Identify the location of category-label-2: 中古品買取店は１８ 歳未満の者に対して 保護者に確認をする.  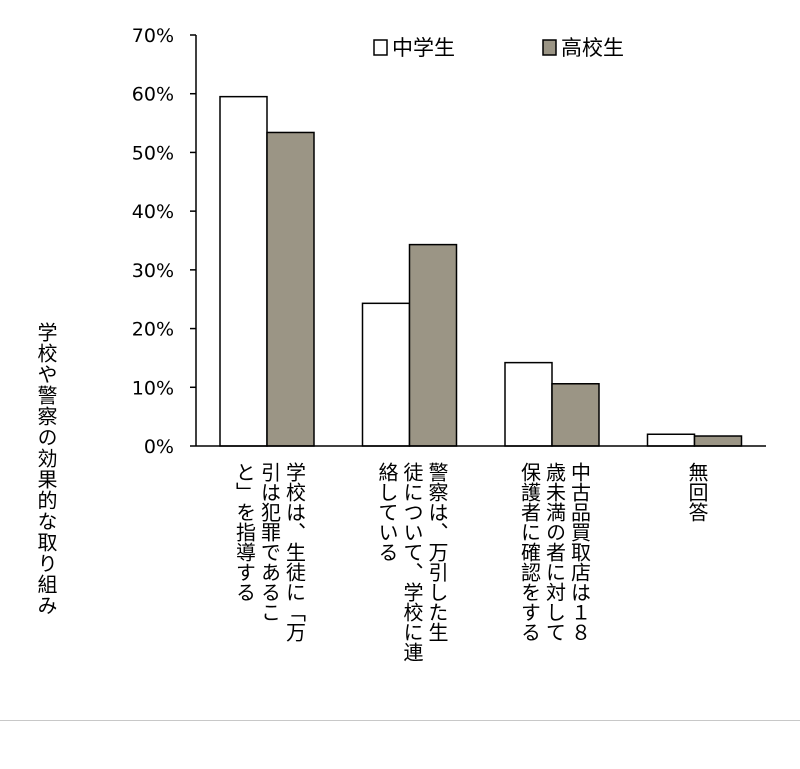
(554, 552).